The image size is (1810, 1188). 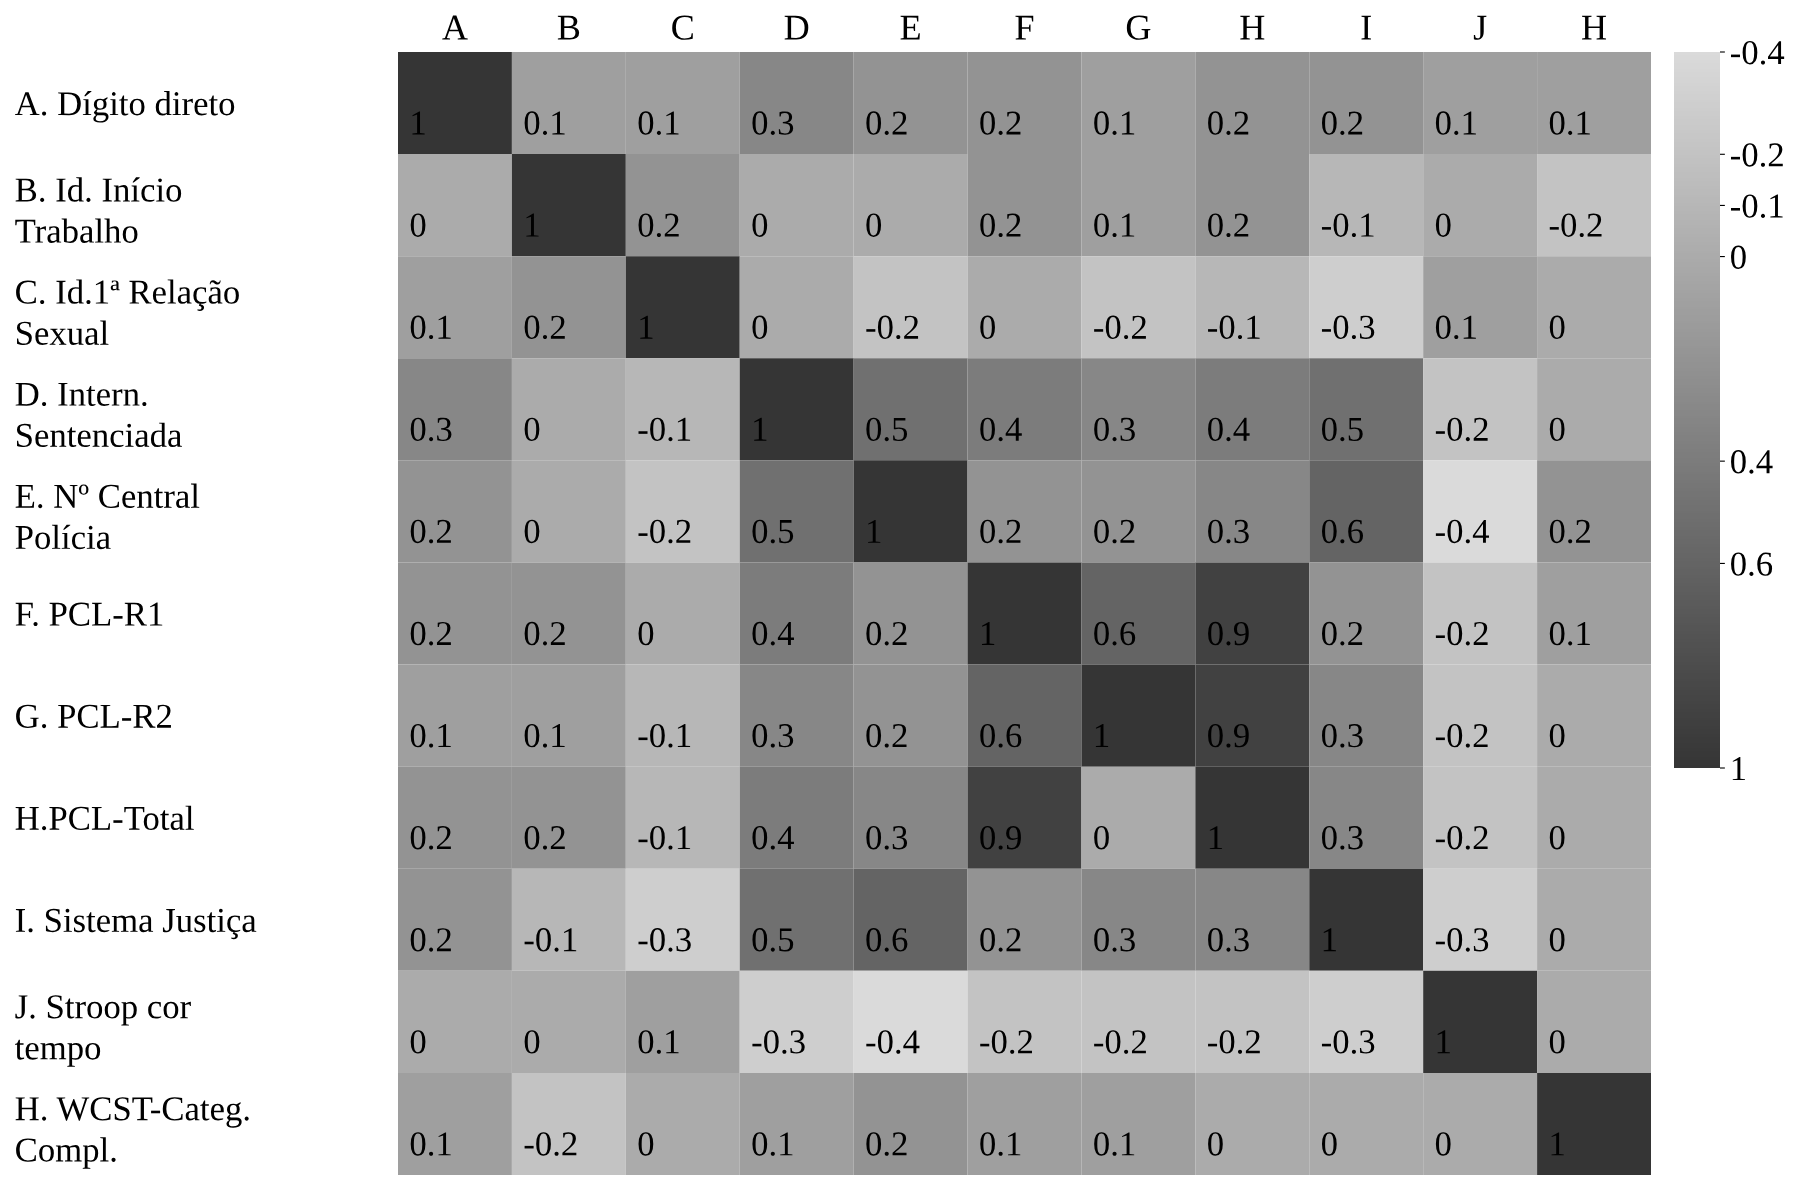 I want to click on x-tick-label: C, so click(x=682, y=27).